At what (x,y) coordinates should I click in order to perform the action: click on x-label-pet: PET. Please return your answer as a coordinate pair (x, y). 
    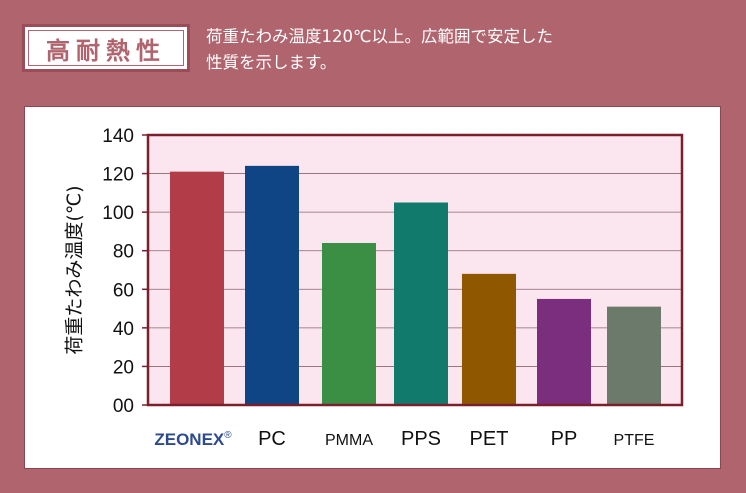
    Looking at the image, I should click on (489, 439).